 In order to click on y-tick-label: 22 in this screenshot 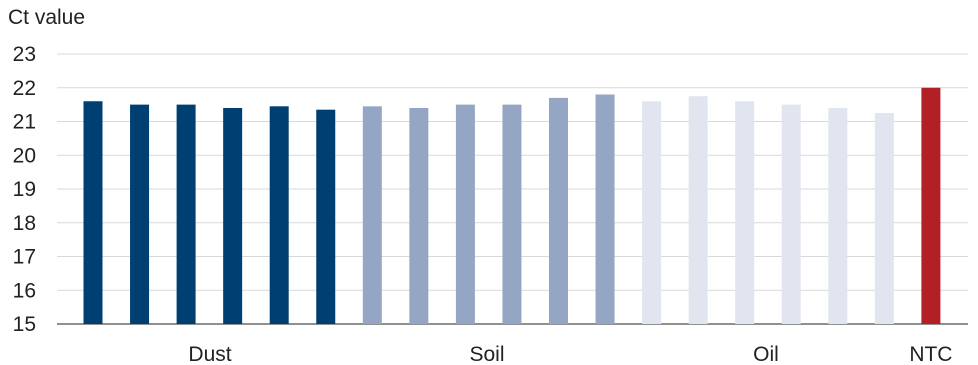, I will do `click(24, 88)`.